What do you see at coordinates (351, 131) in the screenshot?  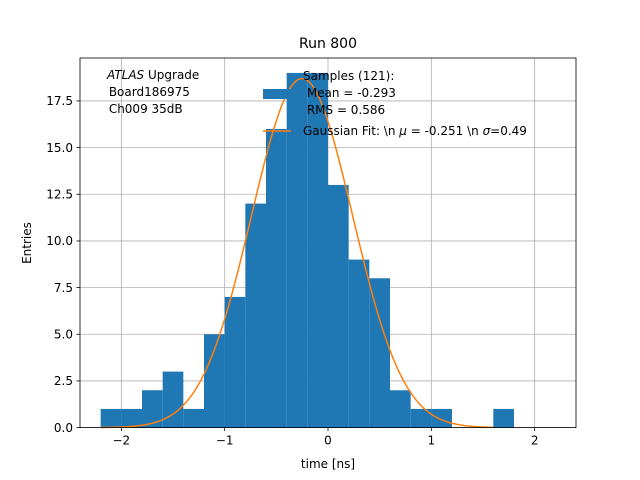 I see `legend-fit-prefix: Gaussian Fit: \n` at bounding box center [351, 131].